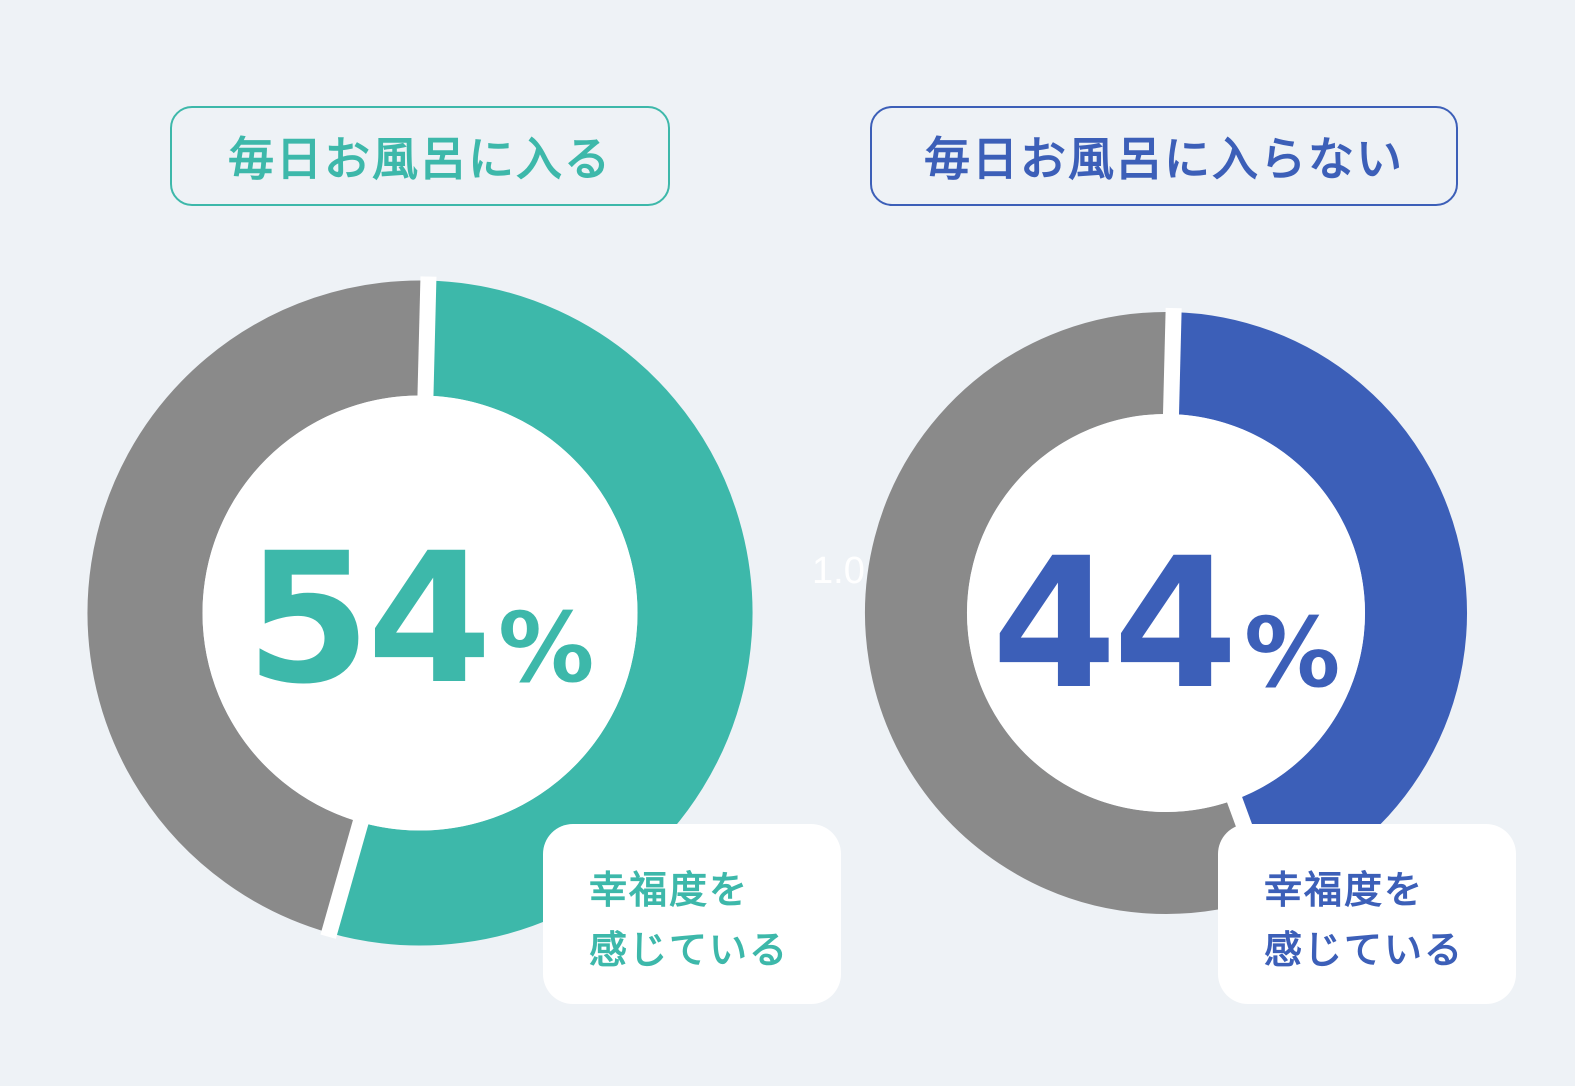  What do you see at coordinates (1114, 624) in the screenshot?
I see `center-value-right: 44` at bounding box center [1114, 624].